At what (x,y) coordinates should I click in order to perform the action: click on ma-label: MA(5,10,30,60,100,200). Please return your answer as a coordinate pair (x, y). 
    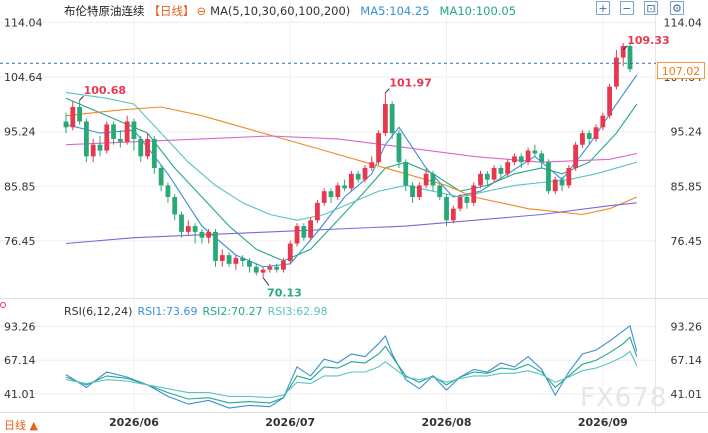
    Looking at the image, I should click on (280, 11).